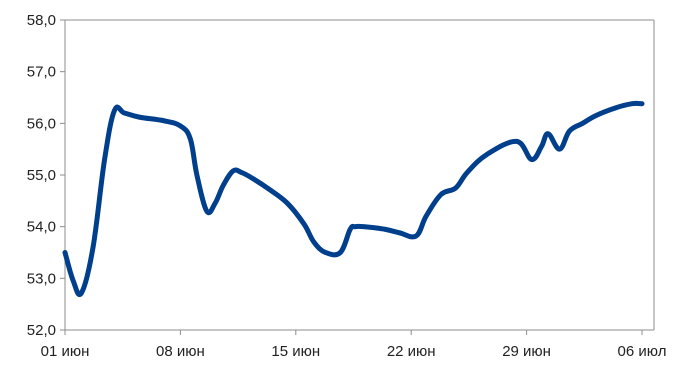 This screenshot has width=692, height=365. What do you see at coordinates (65, 351) in the screenshot?
I see `x-tick-label: 01 июн` at bounding box center [65, 351].